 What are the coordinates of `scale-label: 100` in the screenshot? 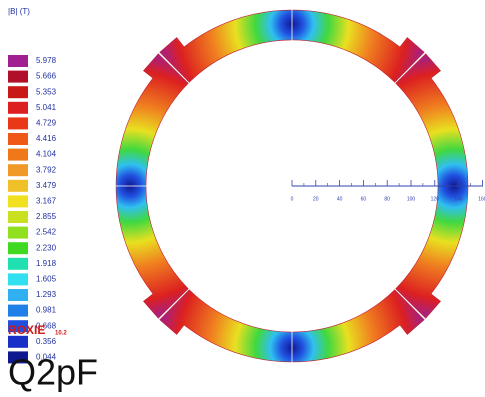 It's located at (411, 199).